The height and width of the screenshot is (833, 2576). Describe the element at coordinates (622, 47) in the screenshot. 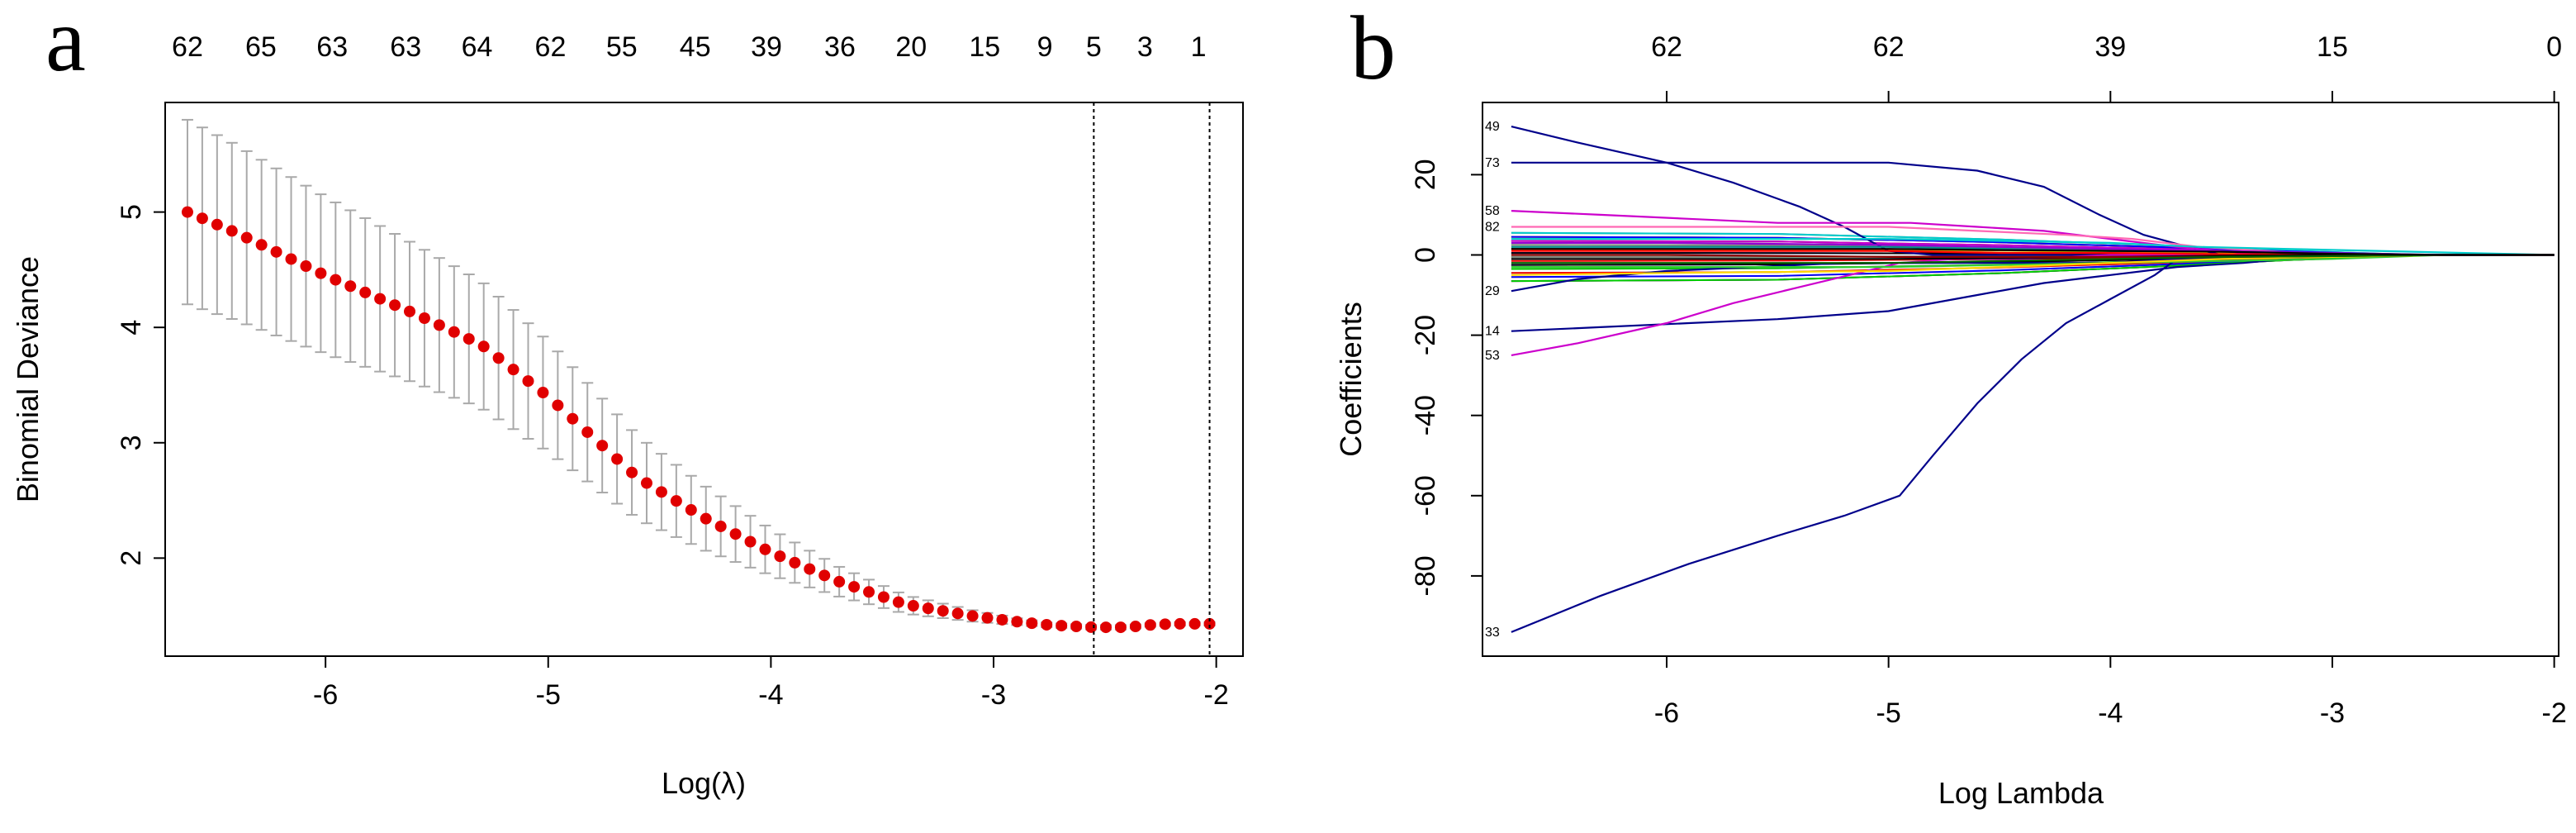

I see `top-count-label: 55` at that location.